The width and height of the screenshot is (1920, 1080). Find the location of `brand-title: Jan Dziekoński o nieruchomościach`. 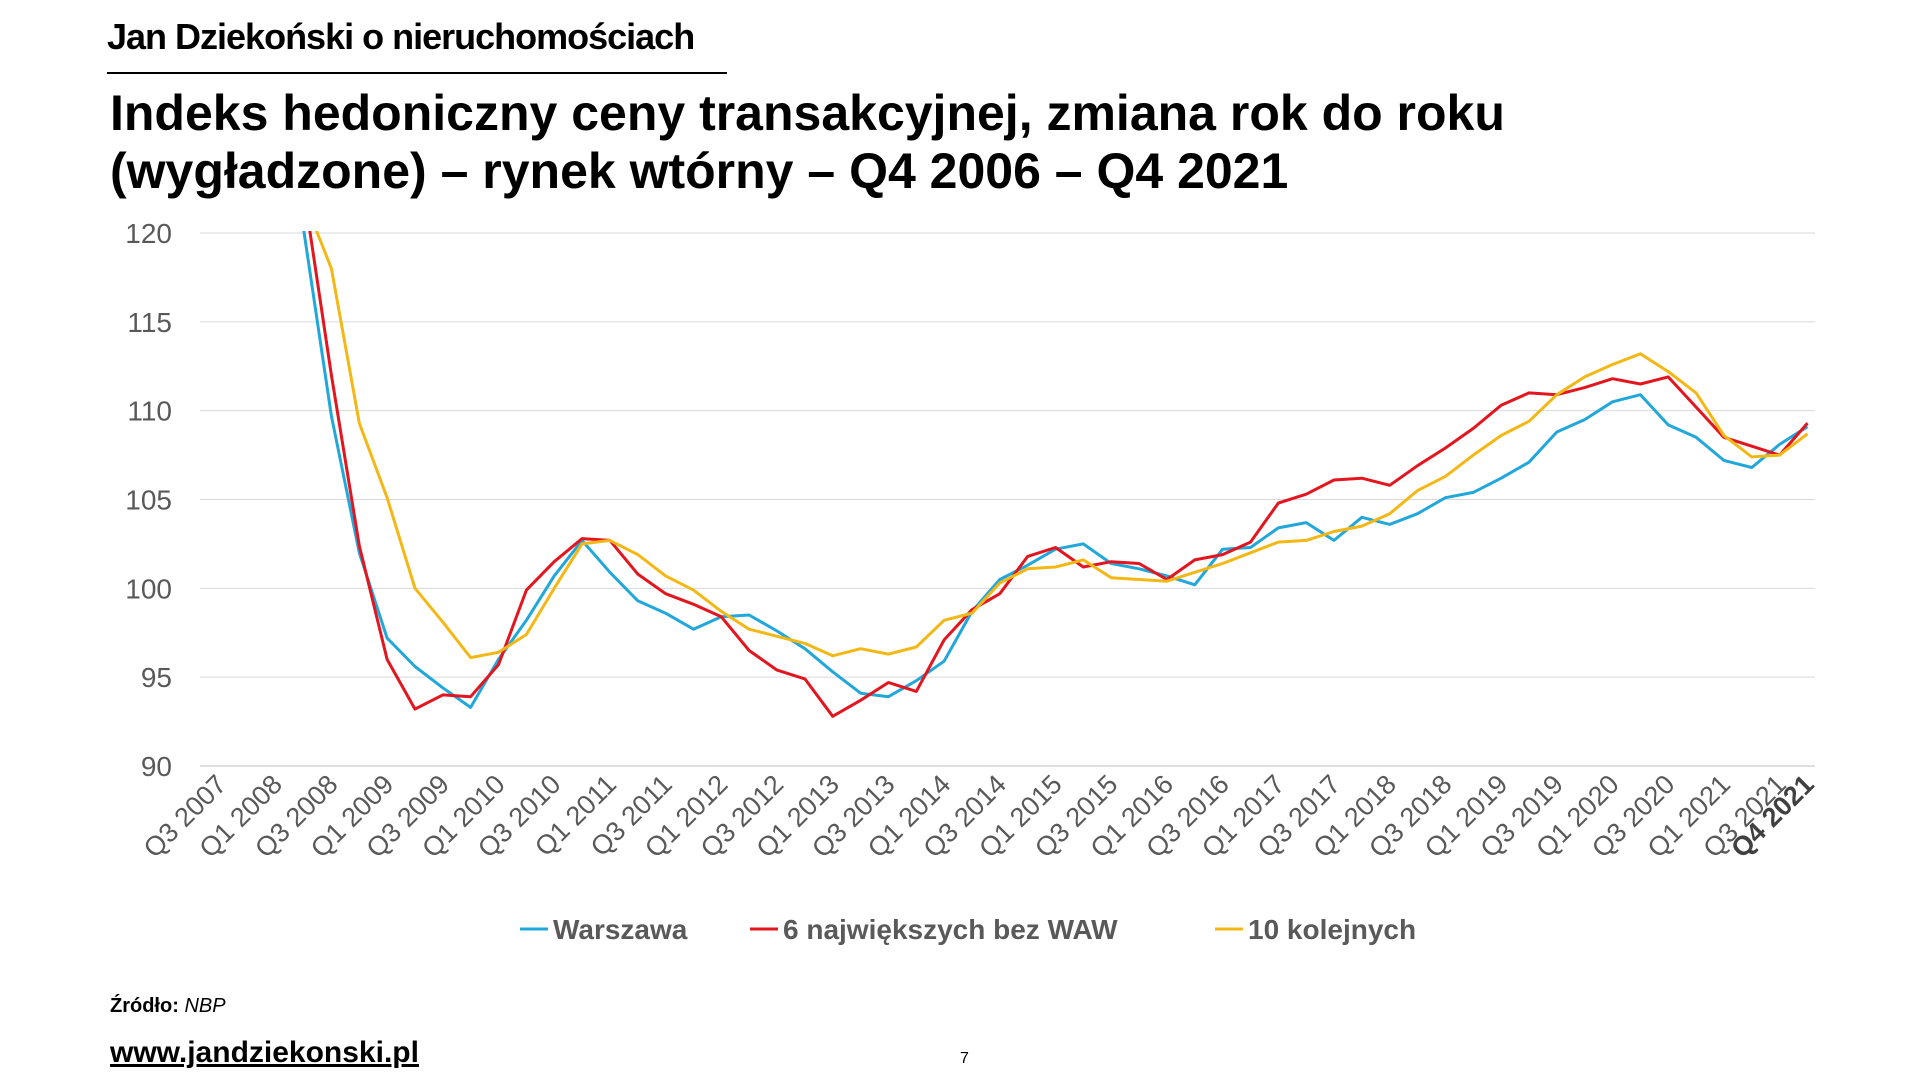

brand-title: Jan Dziekoński o nieruchomościach is located at coordinates (401, 36).